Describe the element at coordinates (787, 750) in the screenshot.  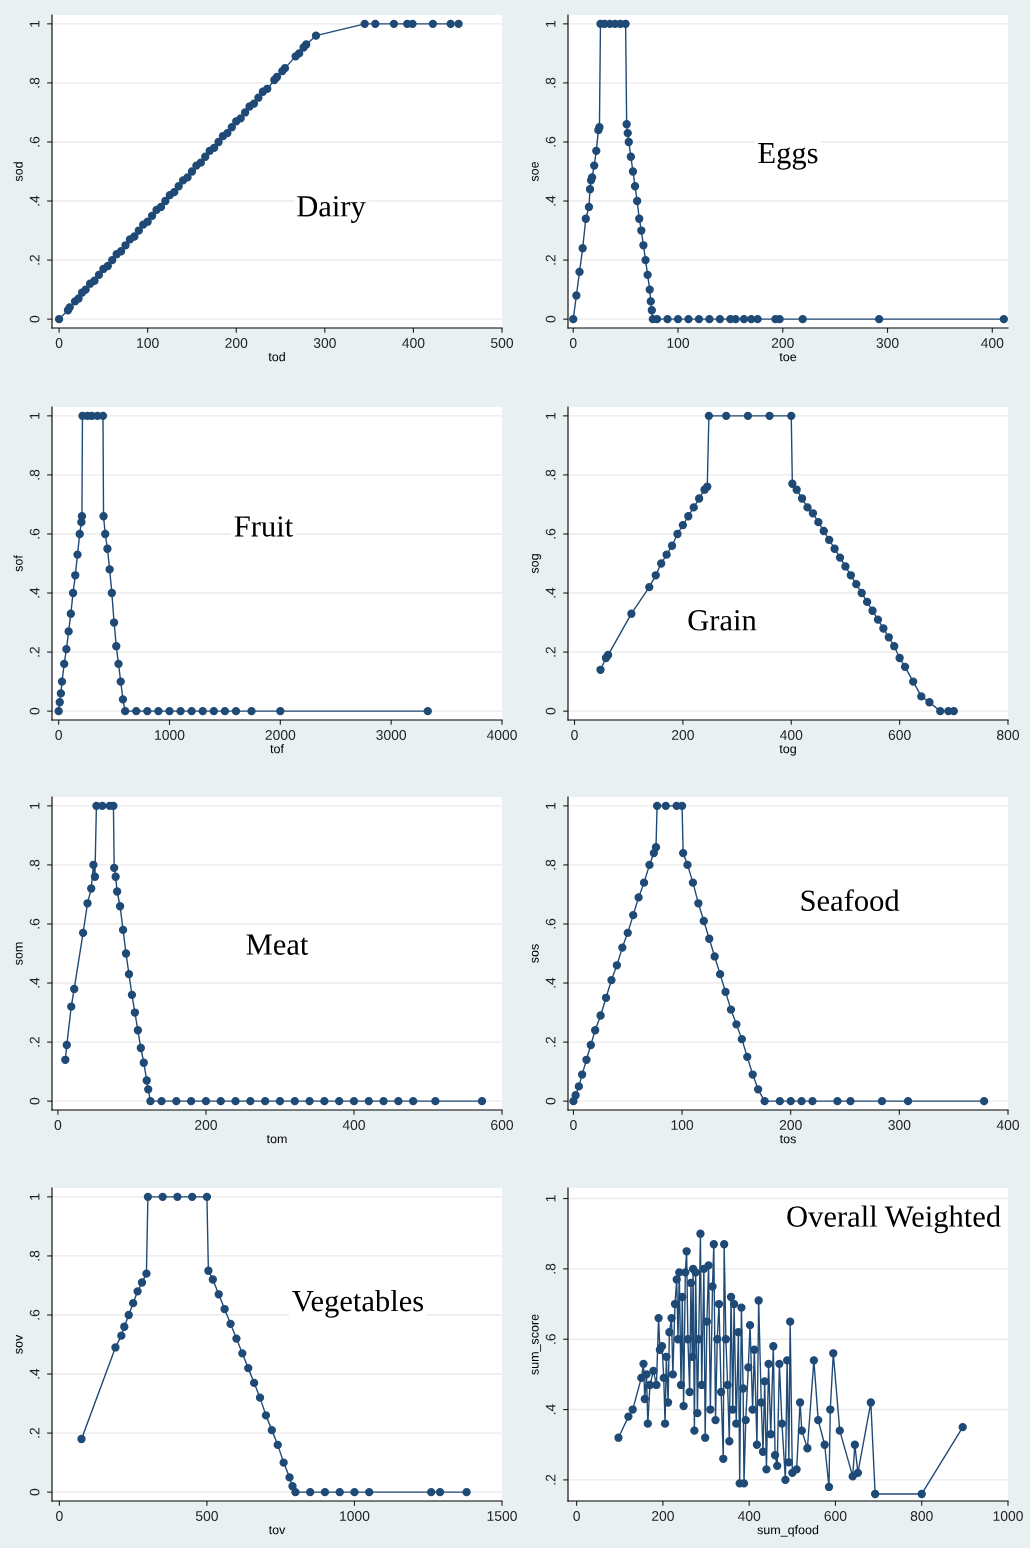
I see `x-axis-title: tog` at that location.